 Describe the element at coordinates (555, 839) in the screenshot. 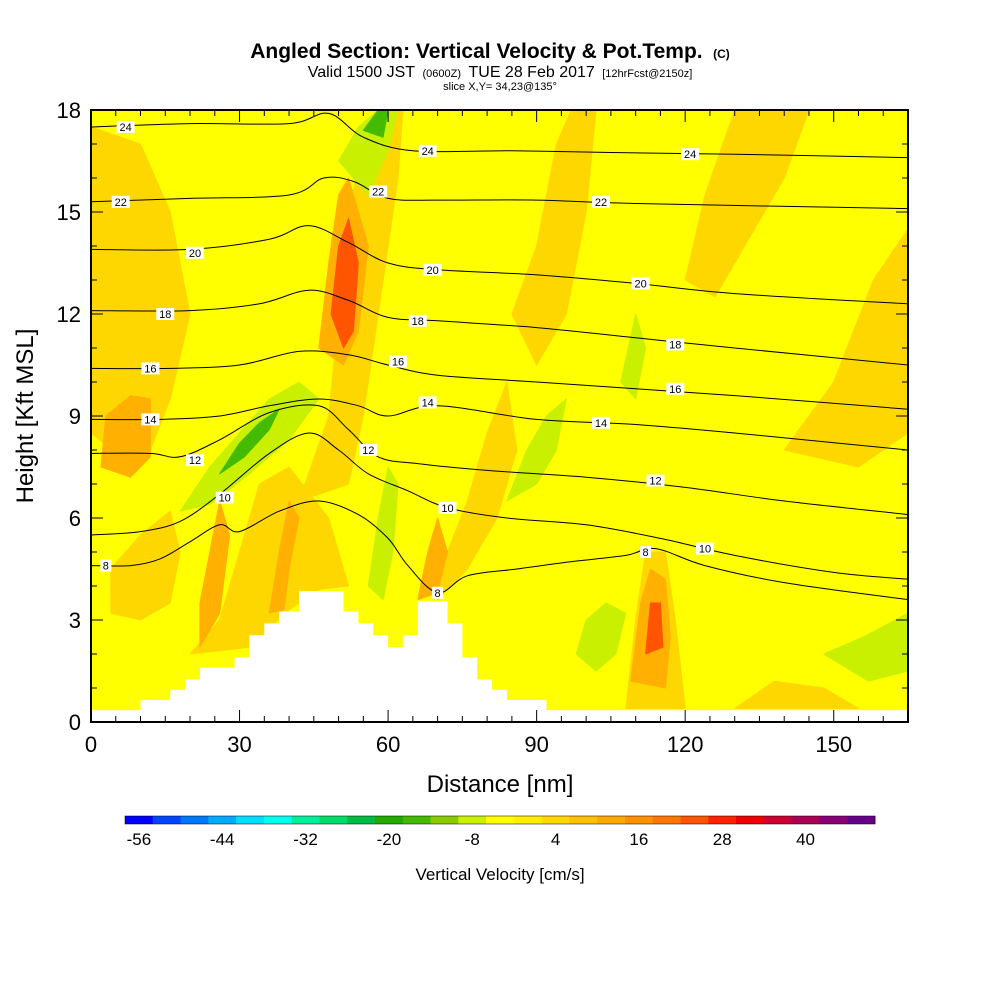

I see `colorbar-label: 4` at that location.